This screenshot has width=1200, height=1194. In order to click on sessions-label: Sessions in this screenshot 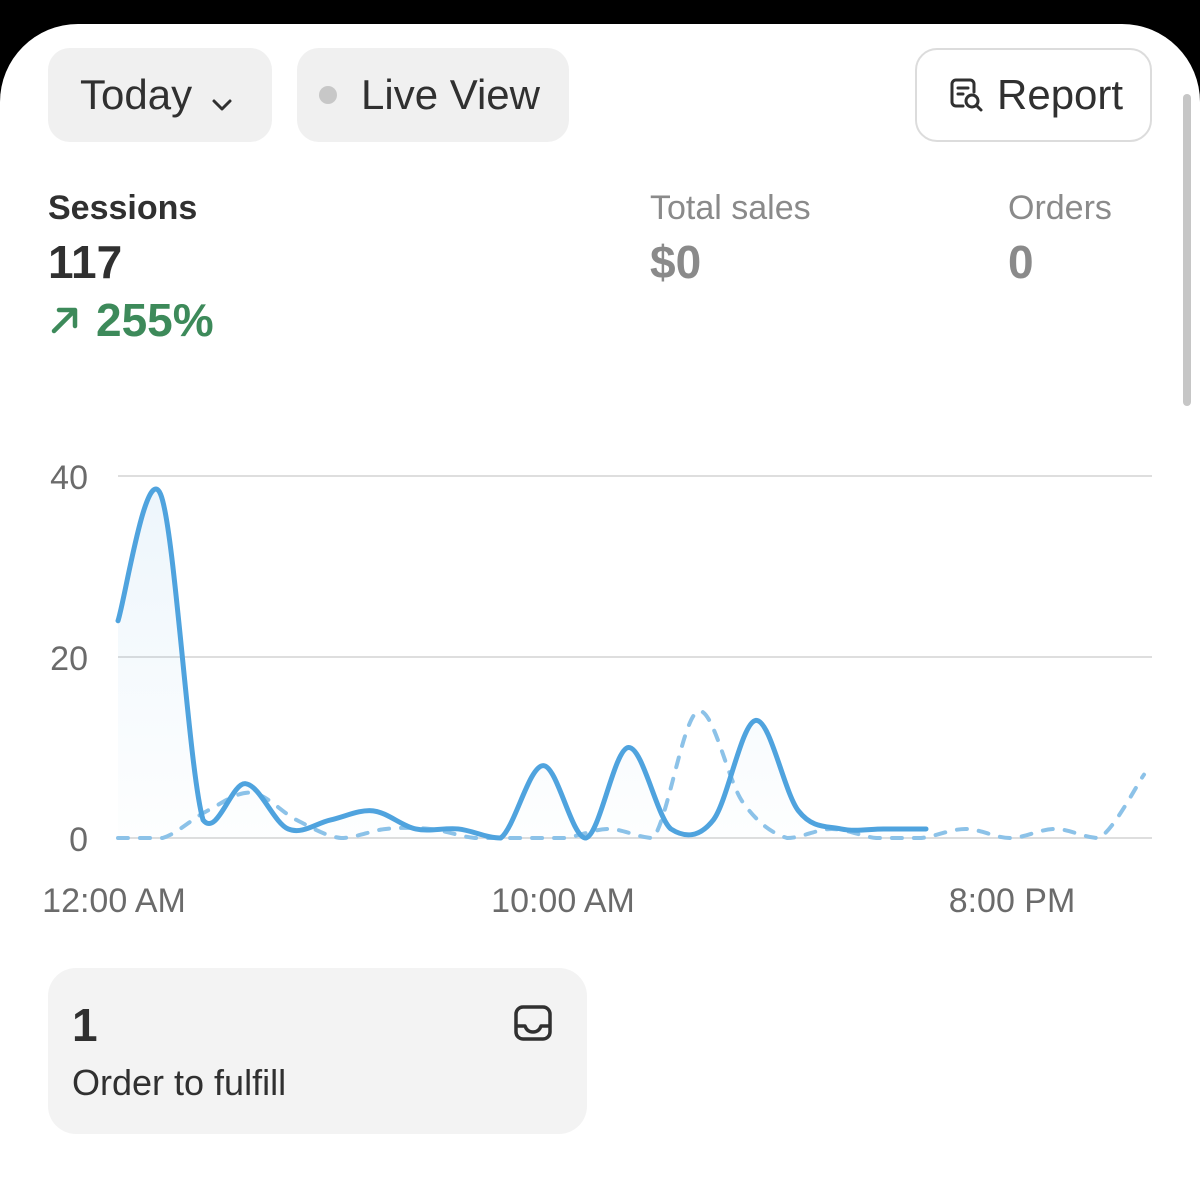, I will do `click(123, 208)`.